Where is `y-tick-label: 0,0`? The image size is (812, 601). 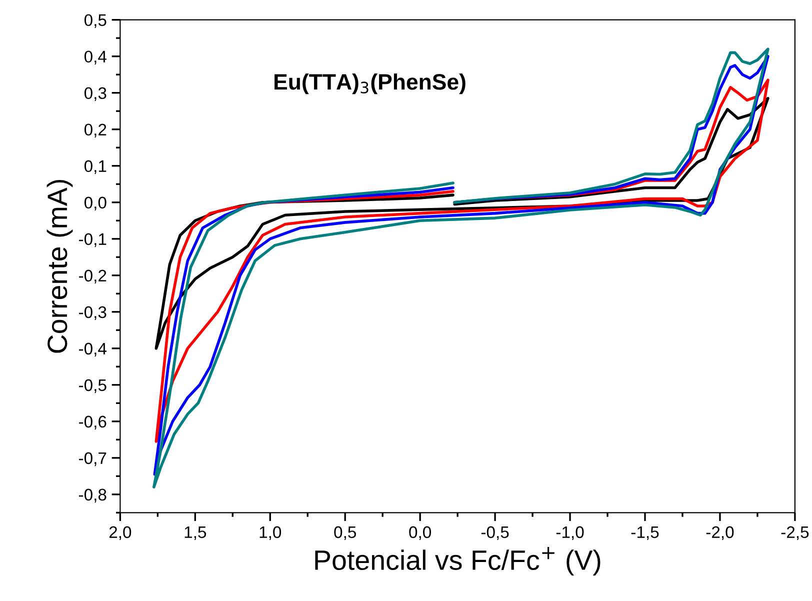 y-tick-label: 0,0 is located at coordinates (95, 203).